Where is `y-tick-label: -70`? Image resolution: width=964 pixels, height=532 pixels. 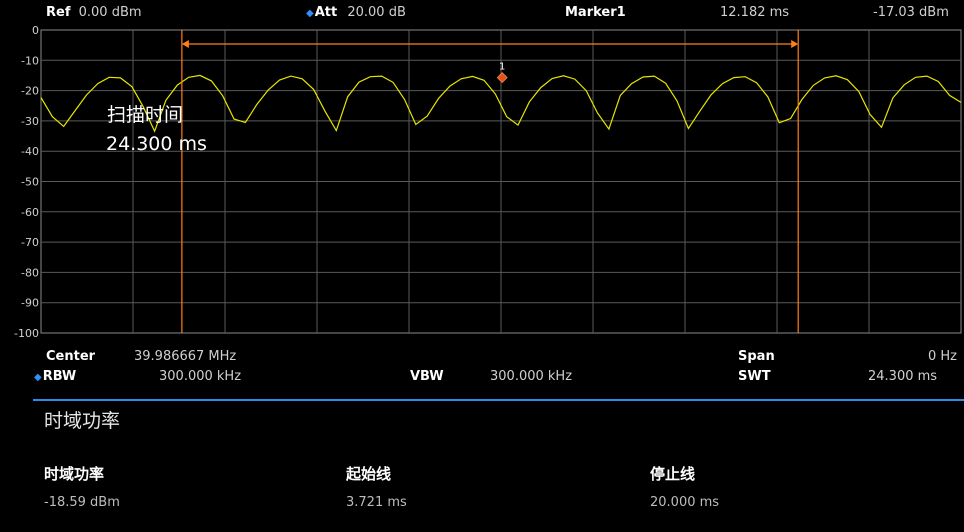
y-tick-label: -70 is located at coordinates (30, 242).